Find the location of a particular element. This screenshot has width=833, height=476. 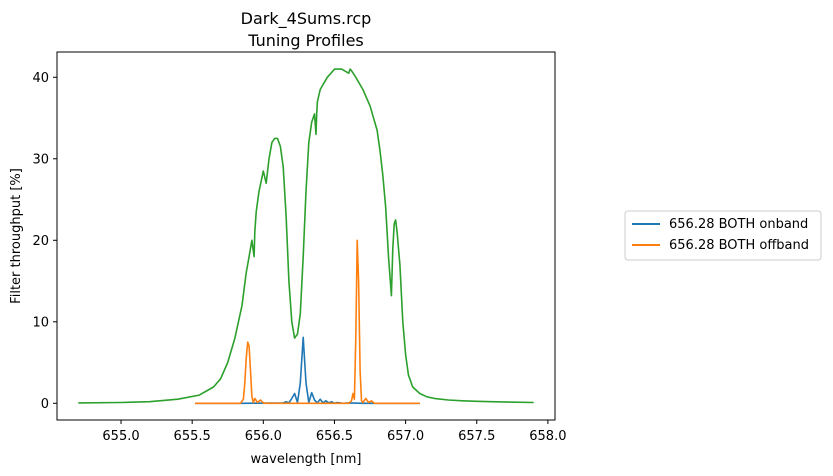

x-tick-label: 655.0 is located at coordinates (120, 436).